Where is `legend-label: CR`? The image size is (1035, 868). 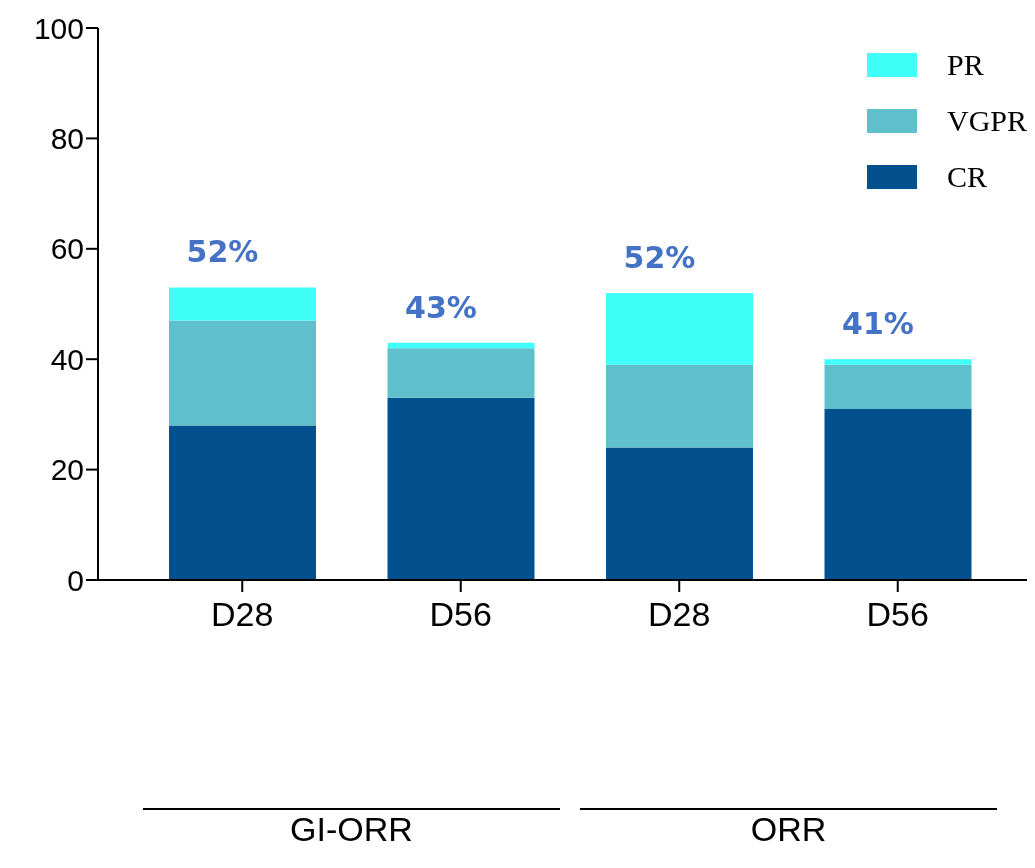 legend-label: CR is located at coordinates (966, 177).